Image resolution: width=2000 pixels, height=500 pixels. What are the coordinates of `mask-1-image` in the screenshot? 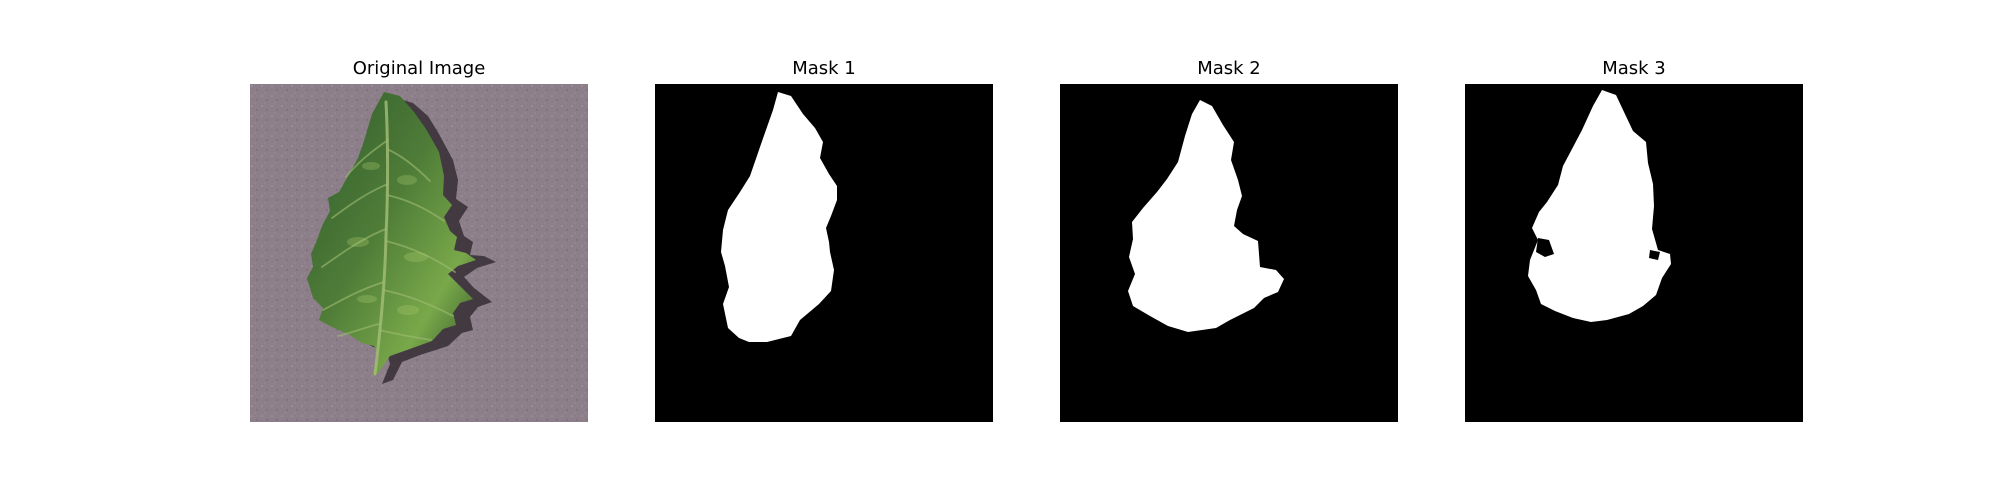 It's located at (824, 253).